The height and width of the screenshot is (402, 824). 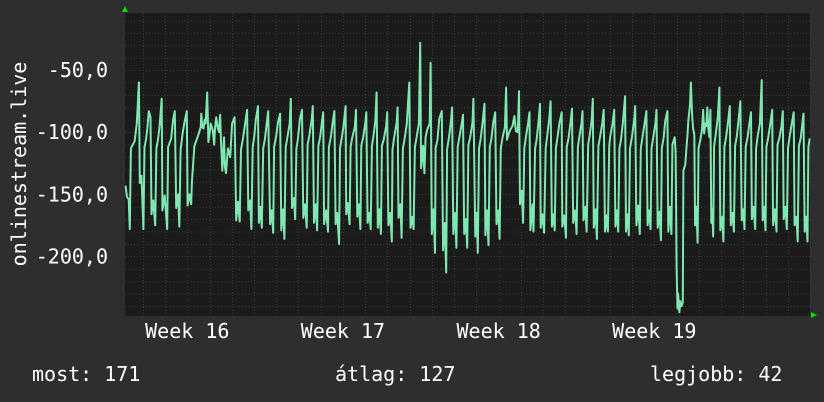 I want to click on x-axis-ticks: Week 16 Week 17 Week 18 Week 19, so click(x=420, y=331).